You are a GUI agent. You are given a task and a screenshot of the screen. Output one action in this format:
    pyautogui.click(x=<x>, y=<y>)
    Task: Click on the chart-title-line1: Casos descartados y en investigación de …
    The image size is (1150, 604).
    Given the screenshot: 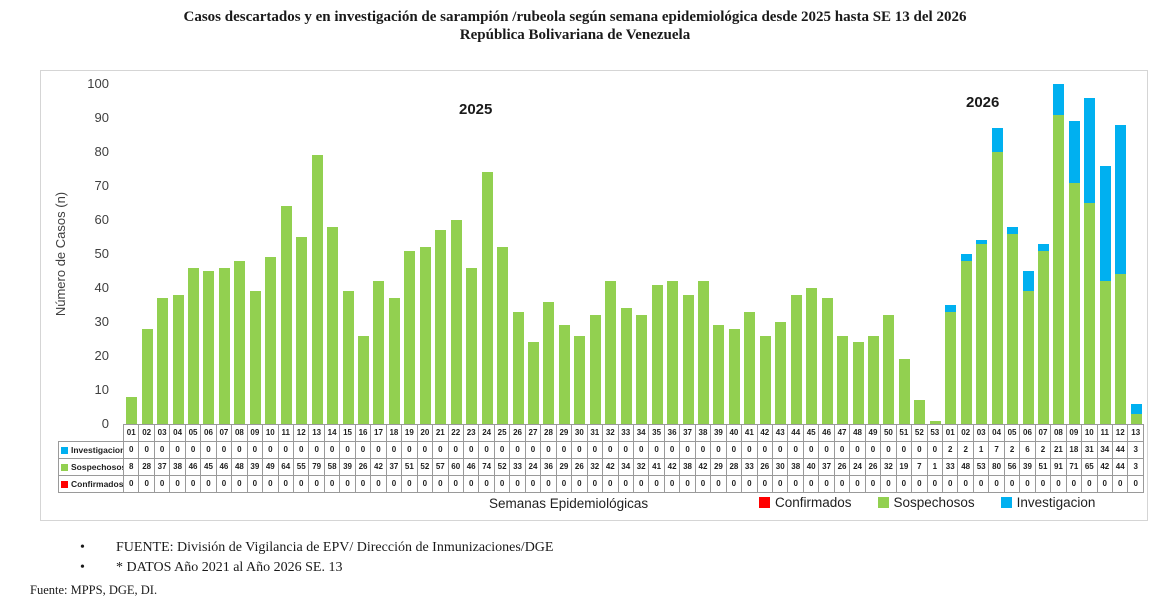 What is the action you would take?
    pyautogui.click(x=575, y=17)
    